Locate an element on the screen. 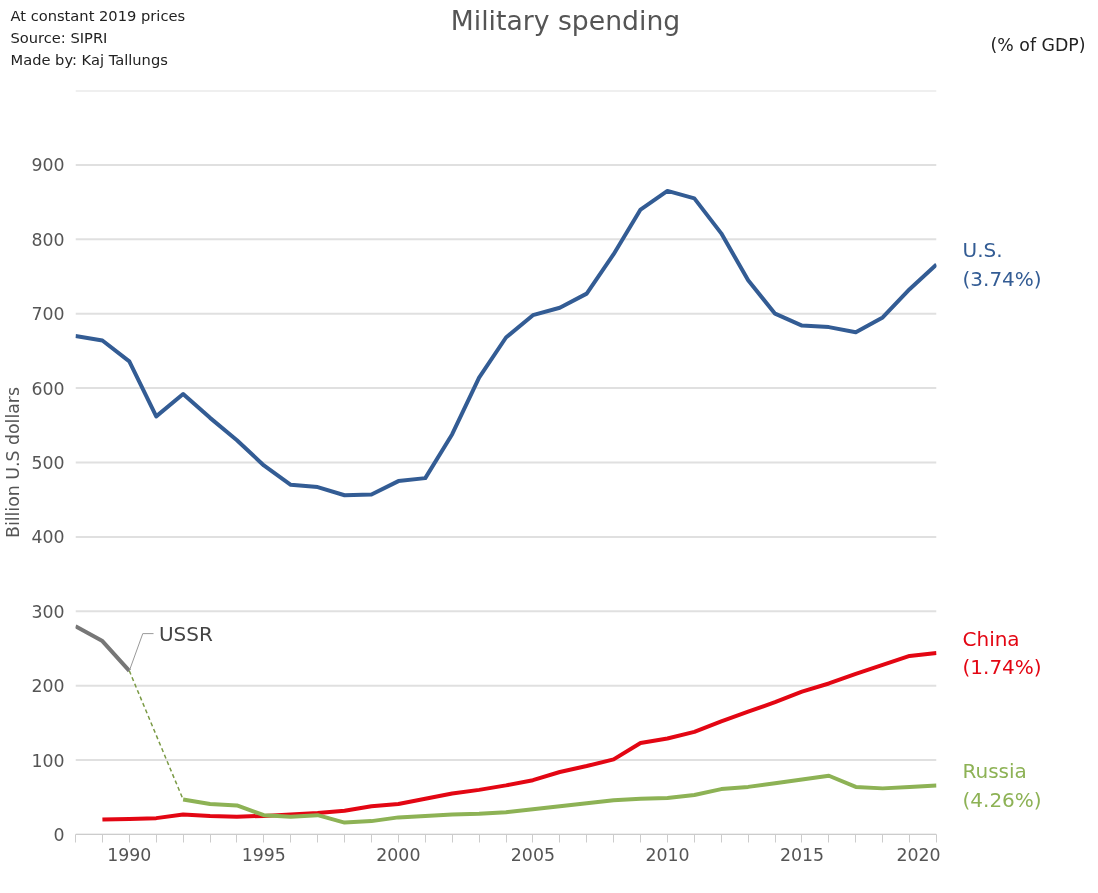 Image resolution: width=1098 pixels, height=893 pixels. y-tick-label: 500 is located at coordinates (48, 463).